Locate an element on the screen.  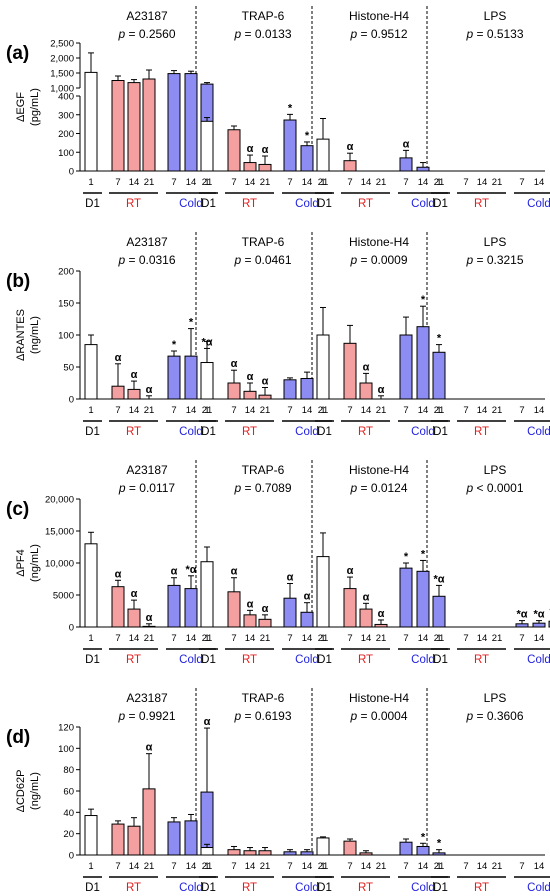
agonist-title: A23187 is located at coordinates (147, 242).